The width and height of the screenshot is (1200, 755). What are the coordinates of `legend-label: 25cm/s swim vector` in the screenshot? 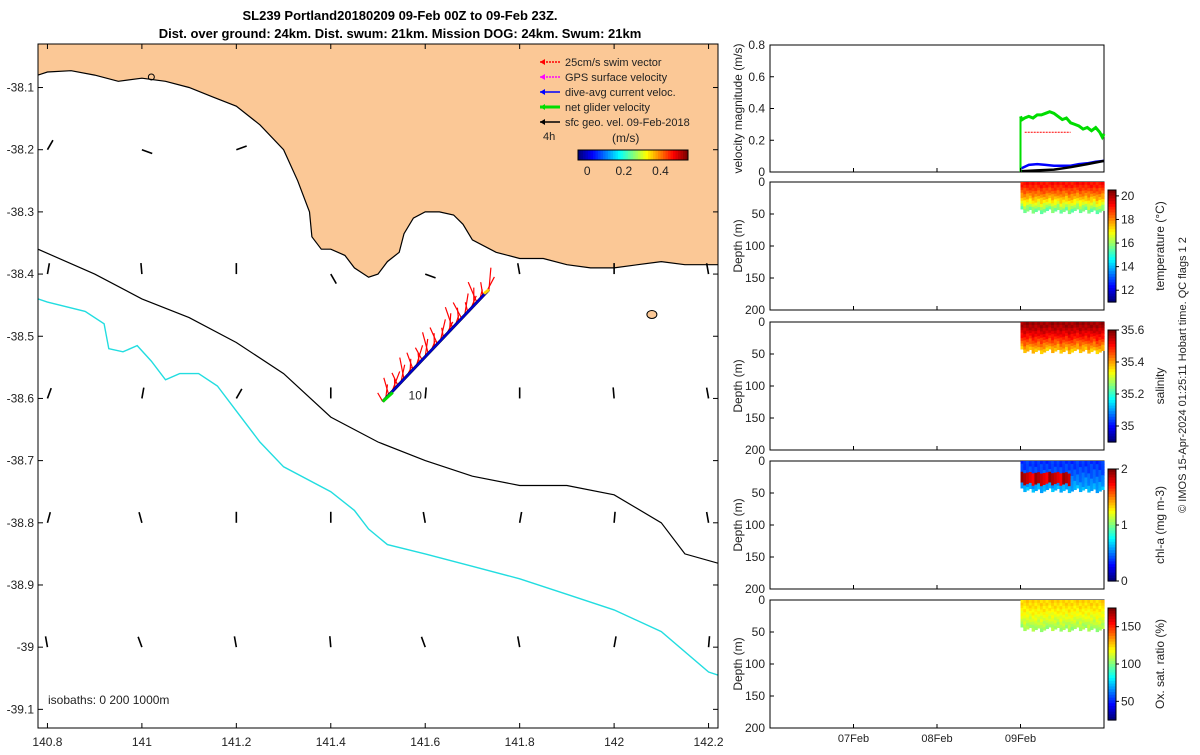 It's located at (613, 63).